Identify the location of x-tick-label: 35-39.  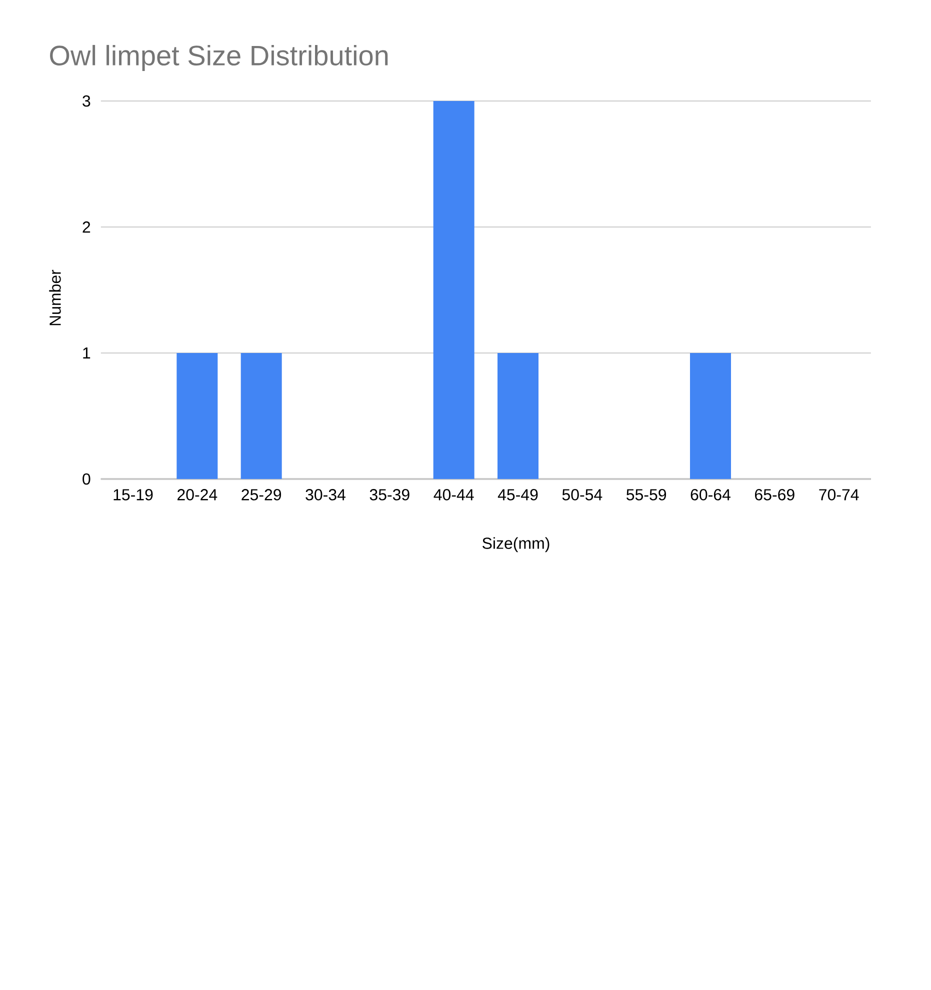
(390, 494).